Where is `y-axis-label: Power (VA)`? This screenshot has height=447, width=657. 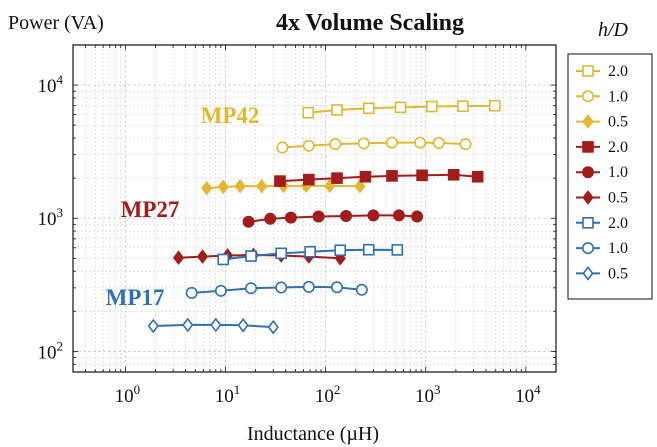 y-axis-label: Power (VA) is located at coordinates (56, 23).